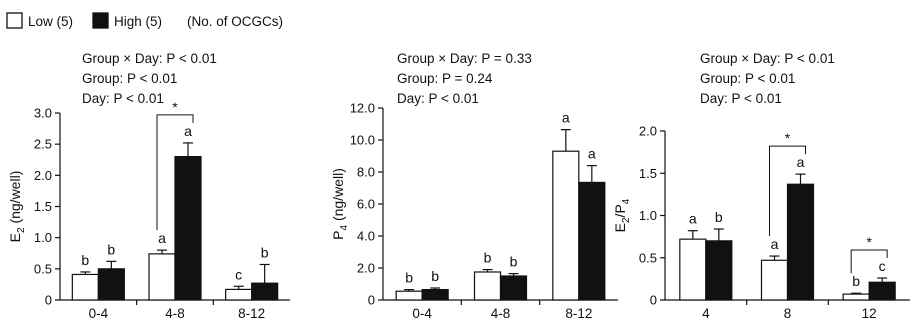  I want to click on y-tick-label: 6.0, so click(366, 204).